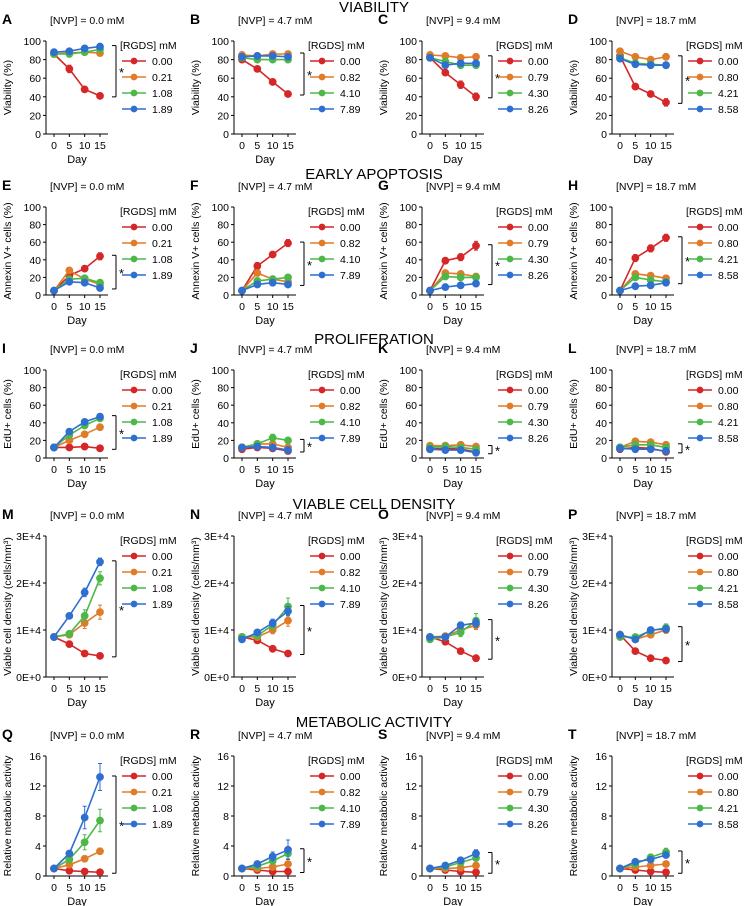 Image resolution: width=748 pixels, height=906 pixels. What do you see at coordinates (265, 282) in the screenshot?
I see `series-line-0.82` at bounding box center [265, 282].